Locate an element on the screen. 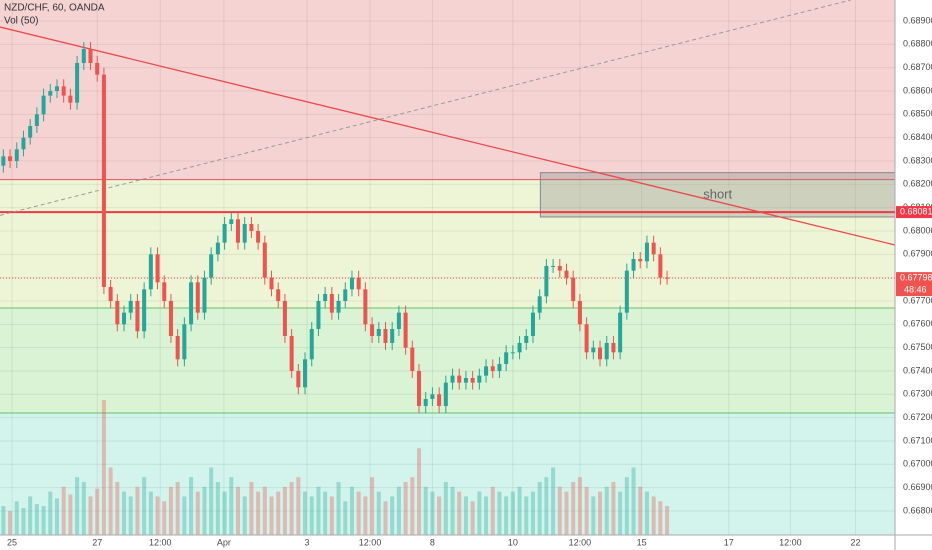  chart-title: NZD/CHF, 60, OANDA is located at coordinates (54, 8).